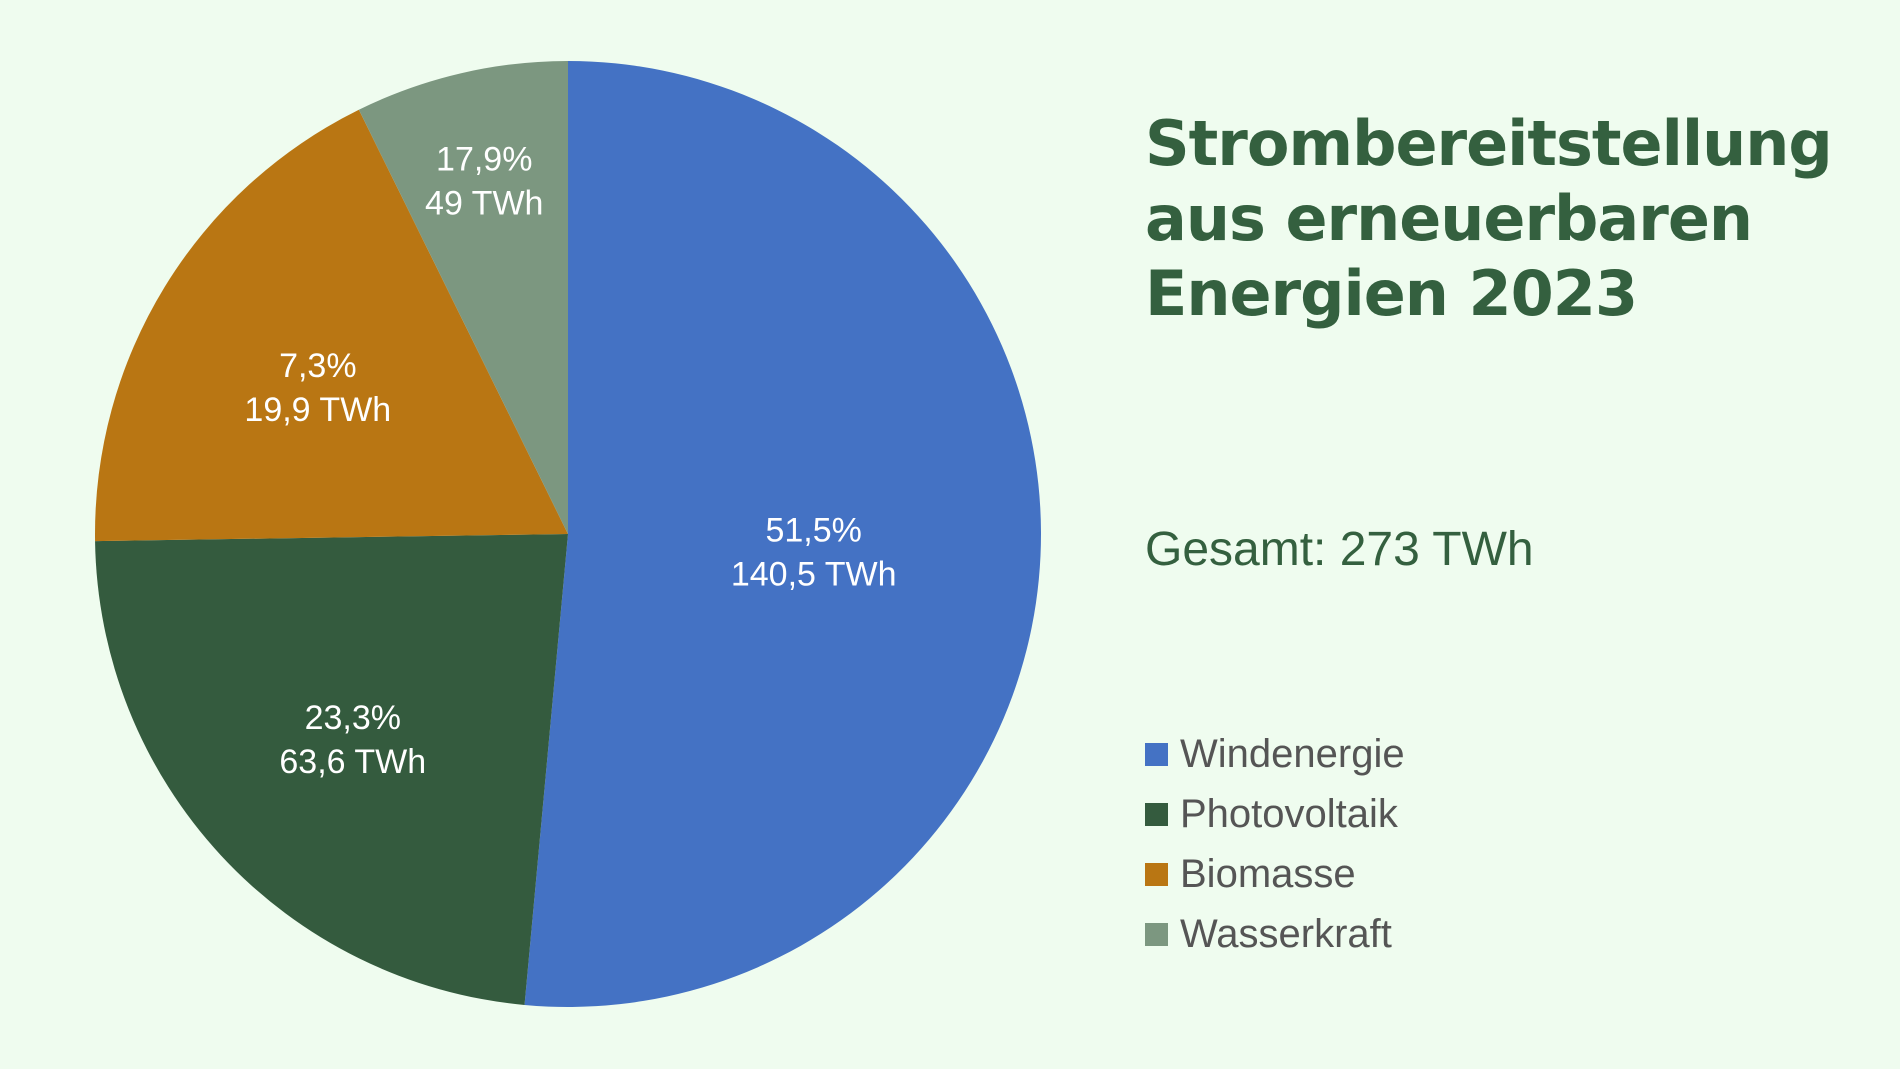 This screenshot has width=1900, height=1069. What do you see at coordinates (1339, 549) in the screenshot?
I see `total-label: Gesamt: 273 TWh` at bounding box center [1339, 549].